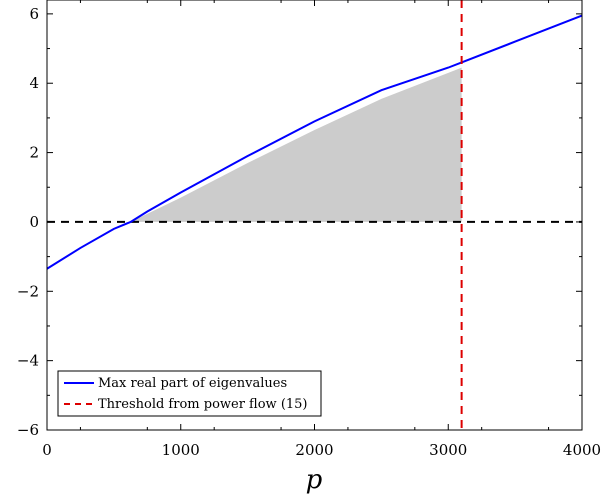 Image resolution: width=616 pixels, height=501 pixels. I want to click on y-tick-label: 2, so click(34, 153).